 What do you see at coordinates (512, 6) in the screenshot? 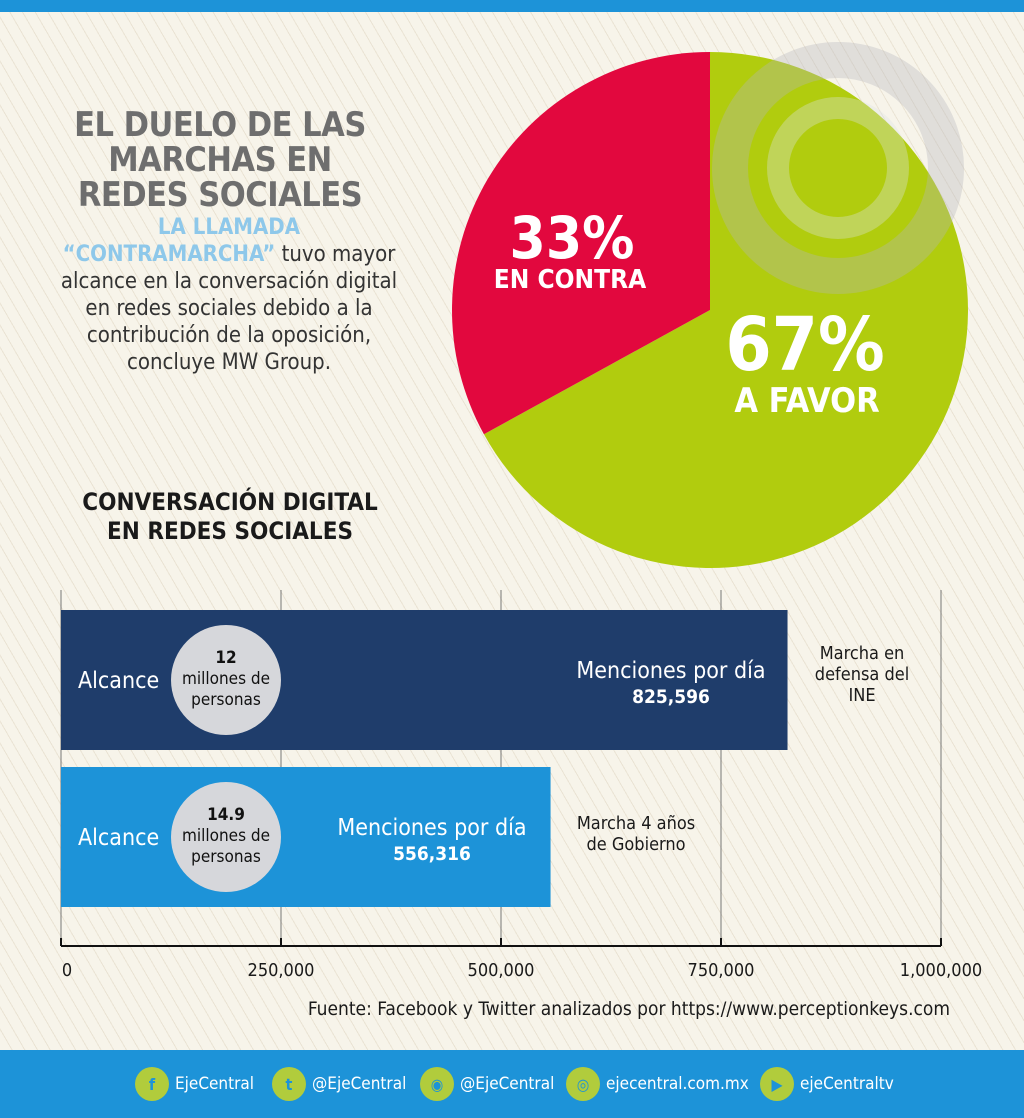
I see `top-accent-bar` at bounding box center [512, 6].